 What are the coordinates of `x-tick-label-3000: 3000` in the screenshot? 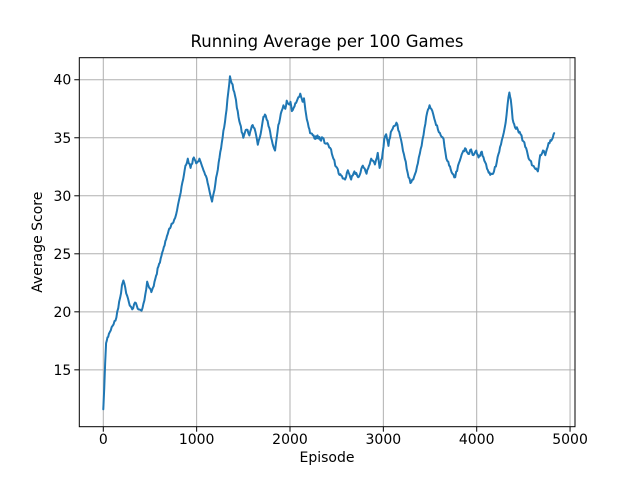 It's located at (384, 440).